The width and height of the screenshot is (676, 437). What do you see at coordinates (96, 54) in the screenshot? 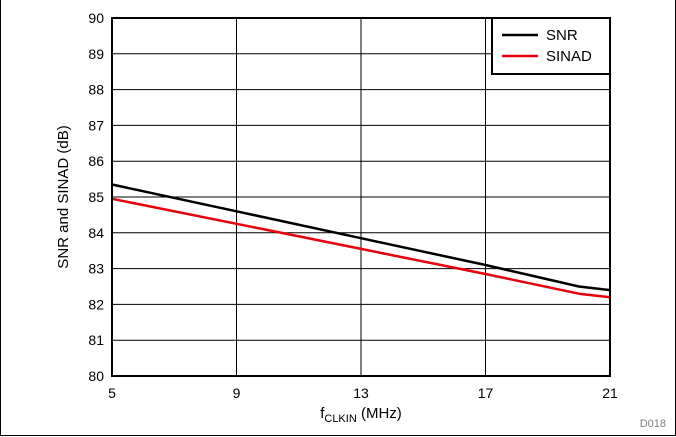
I see `y-tick-label: 89` at bounding box center [96, 54].